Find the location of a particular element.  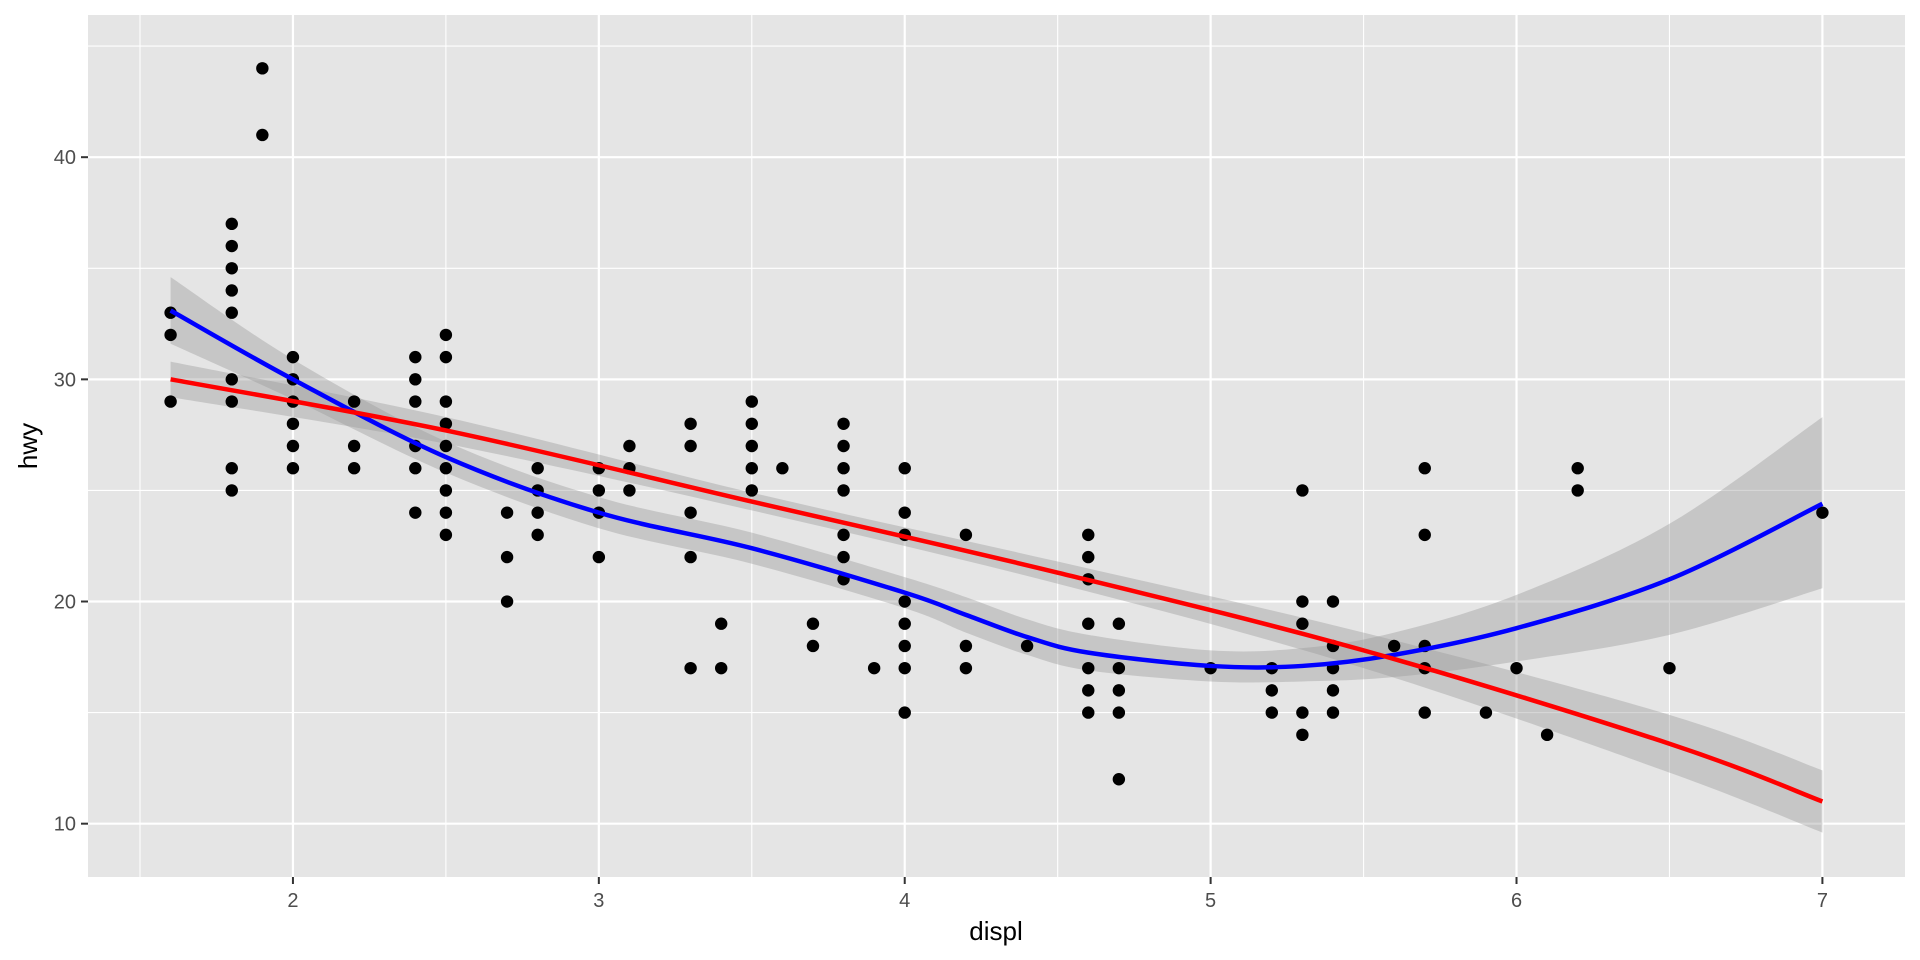

y-axis-title: hwy is located at coordinates (28, 446).